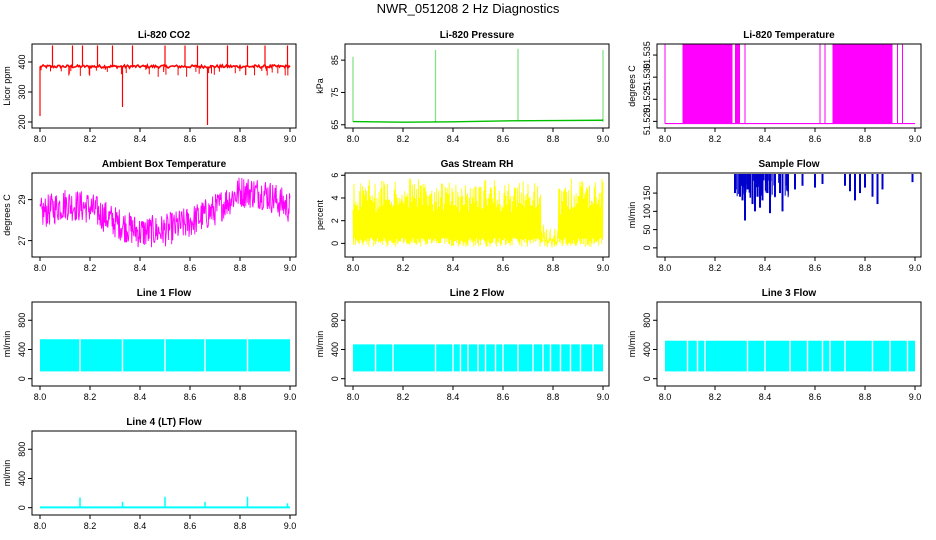 This screenshot has width=936, height=540. Describe the element at coordinates (320, 214) in the screenshot. I see `y-axis-label: percent` at that location.